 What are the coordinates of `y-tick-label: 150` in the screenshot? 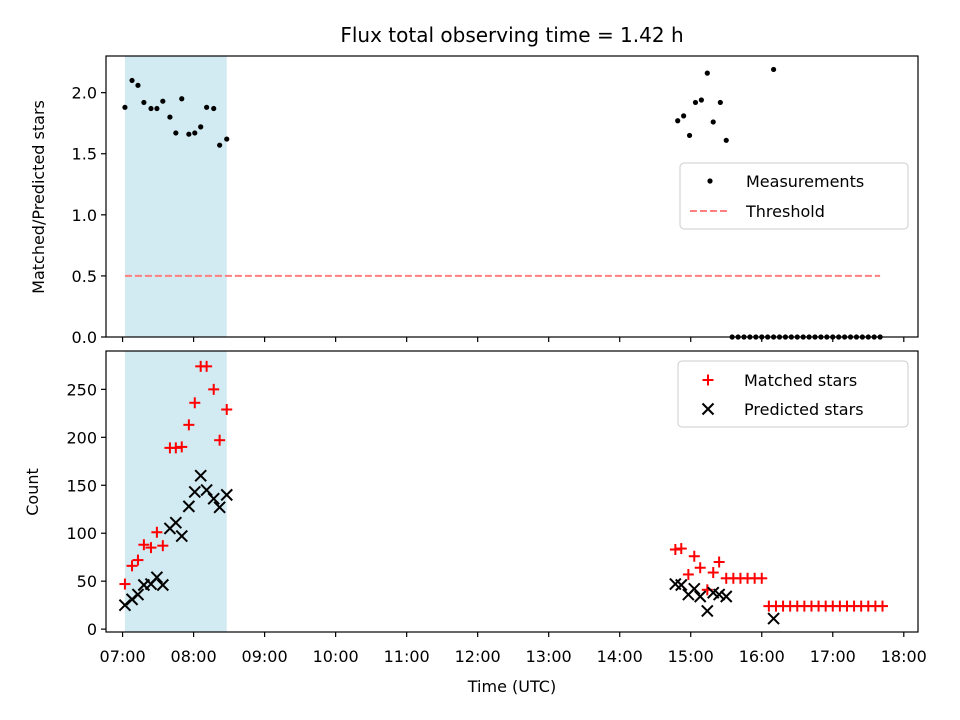 It's located at (81, 485).